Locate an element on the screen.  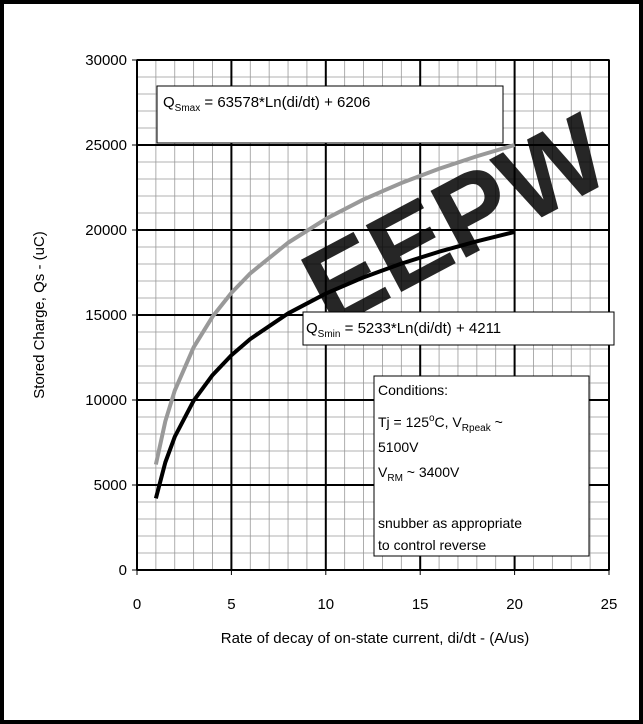
cond-line: 5100V is located at coordinates (398, 447).